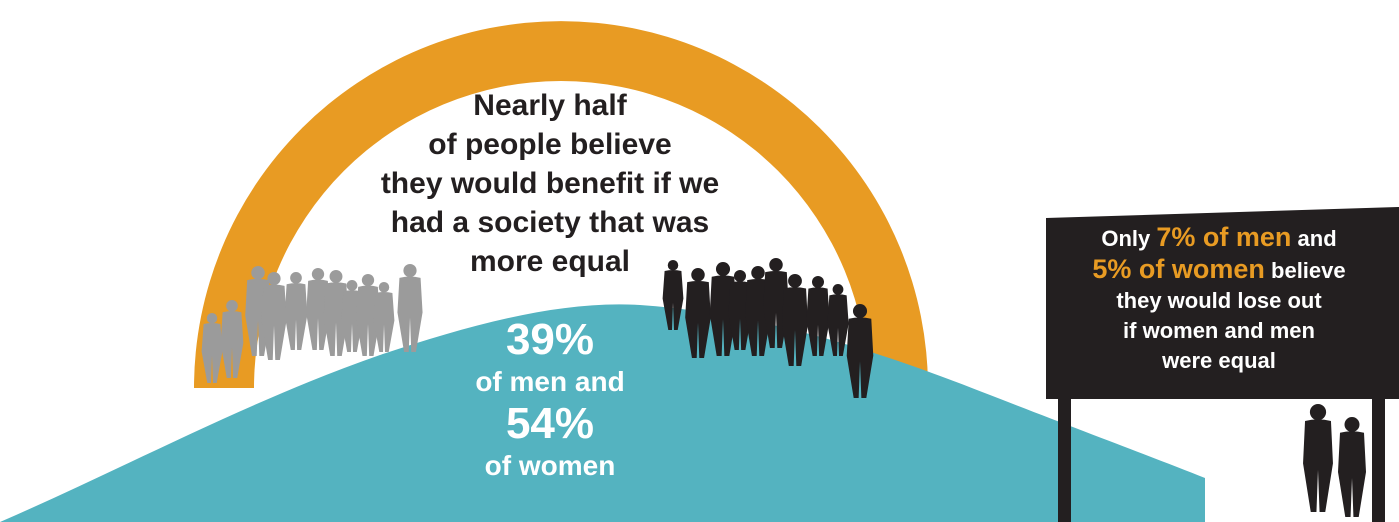 This screenshot has width=1399, height=522. Describe the element at coordinates (1064, 456) in the screenshot. I see `sign-post-left` at that location.